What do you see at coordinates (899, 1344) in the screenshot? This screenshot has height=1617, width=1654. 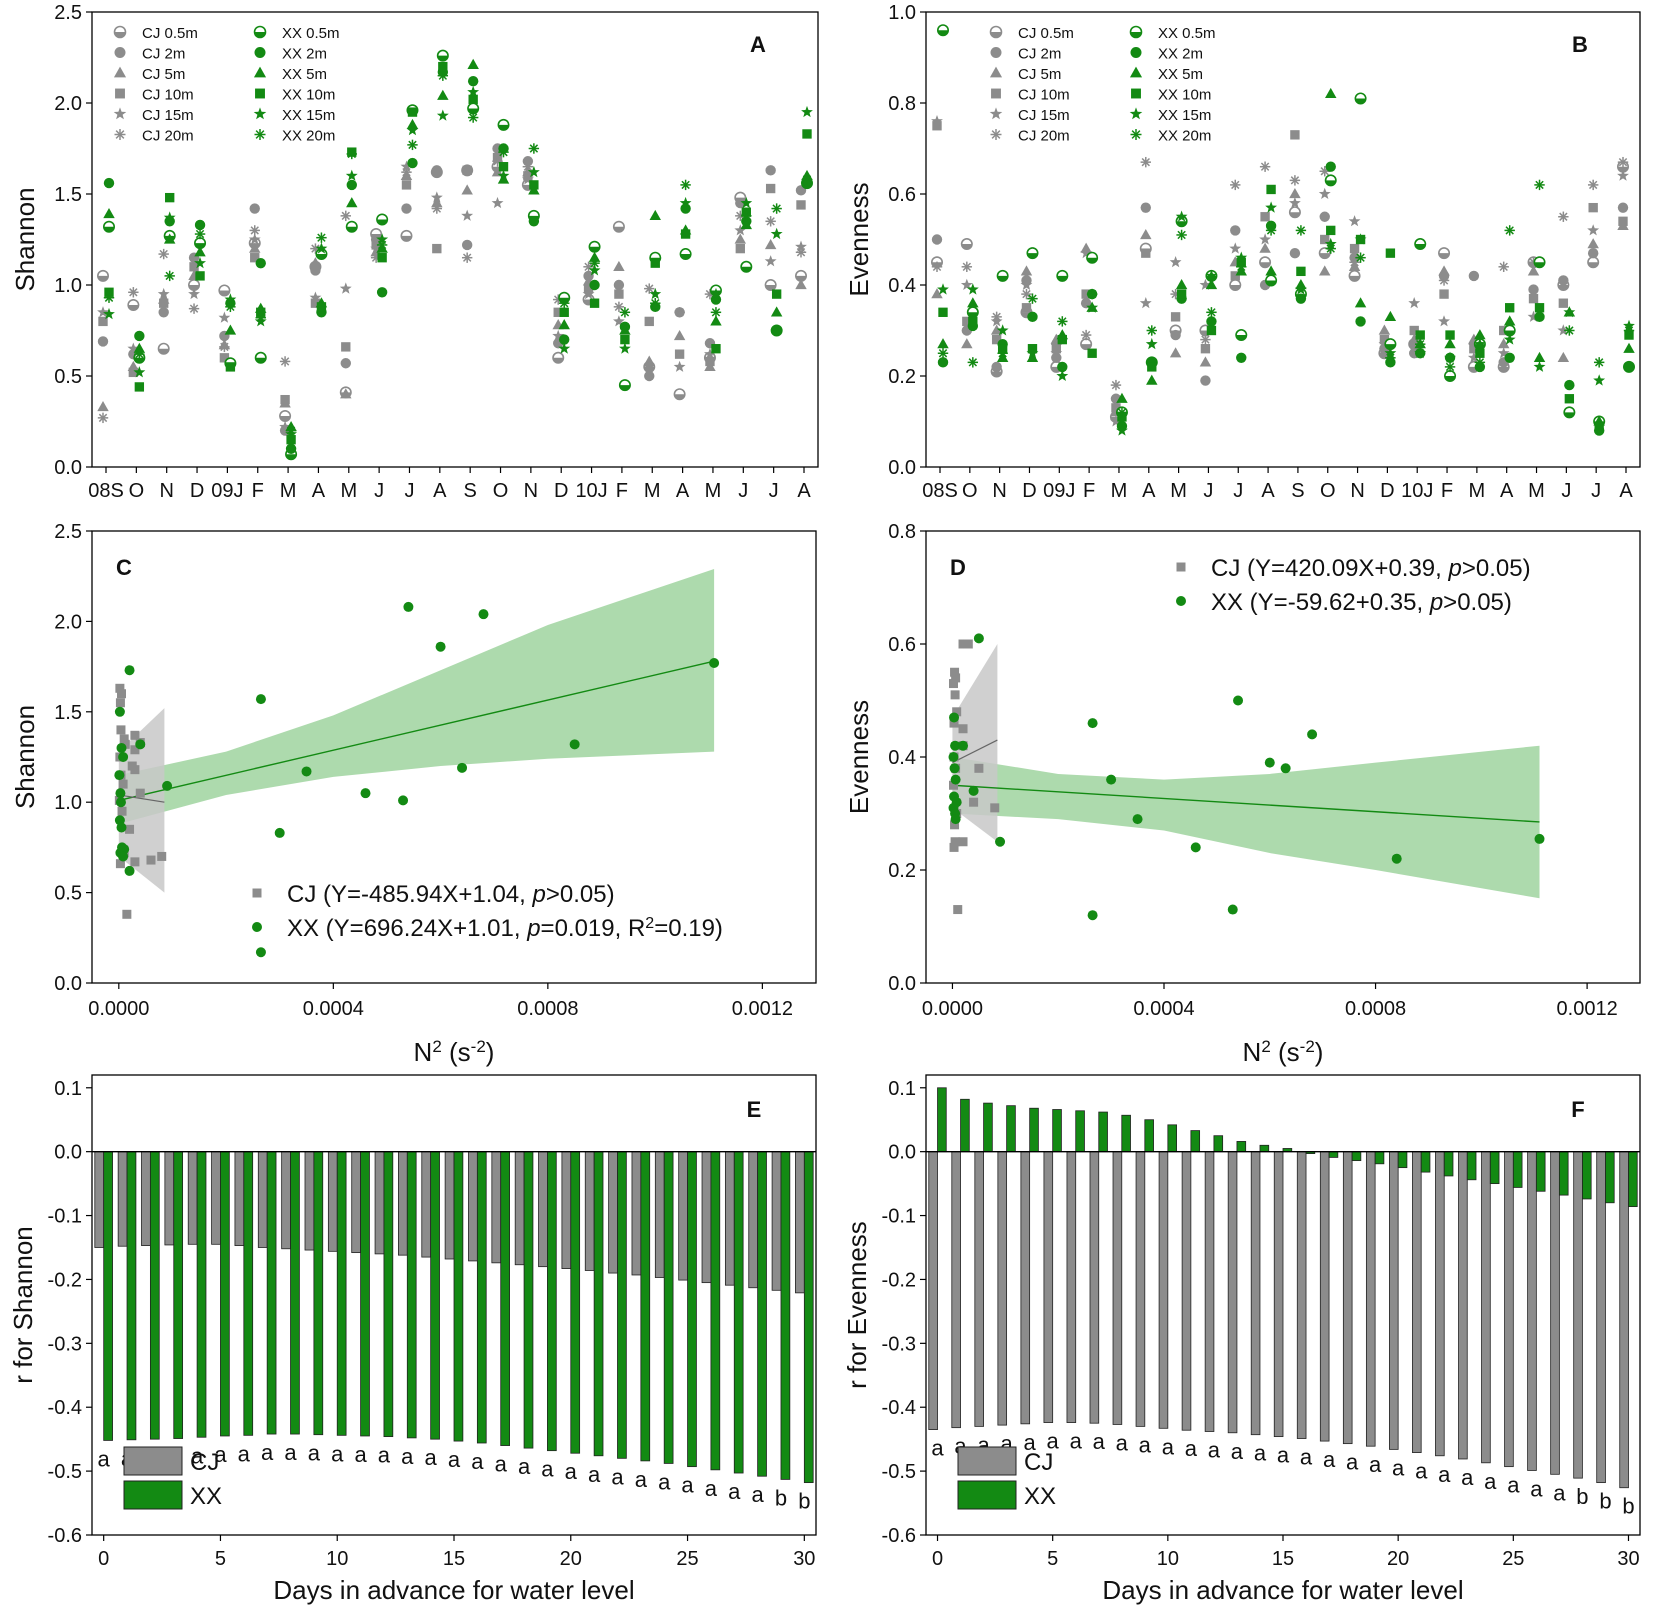 I see `y-tick-label: -0.3` at bounding box center [899, 1344].